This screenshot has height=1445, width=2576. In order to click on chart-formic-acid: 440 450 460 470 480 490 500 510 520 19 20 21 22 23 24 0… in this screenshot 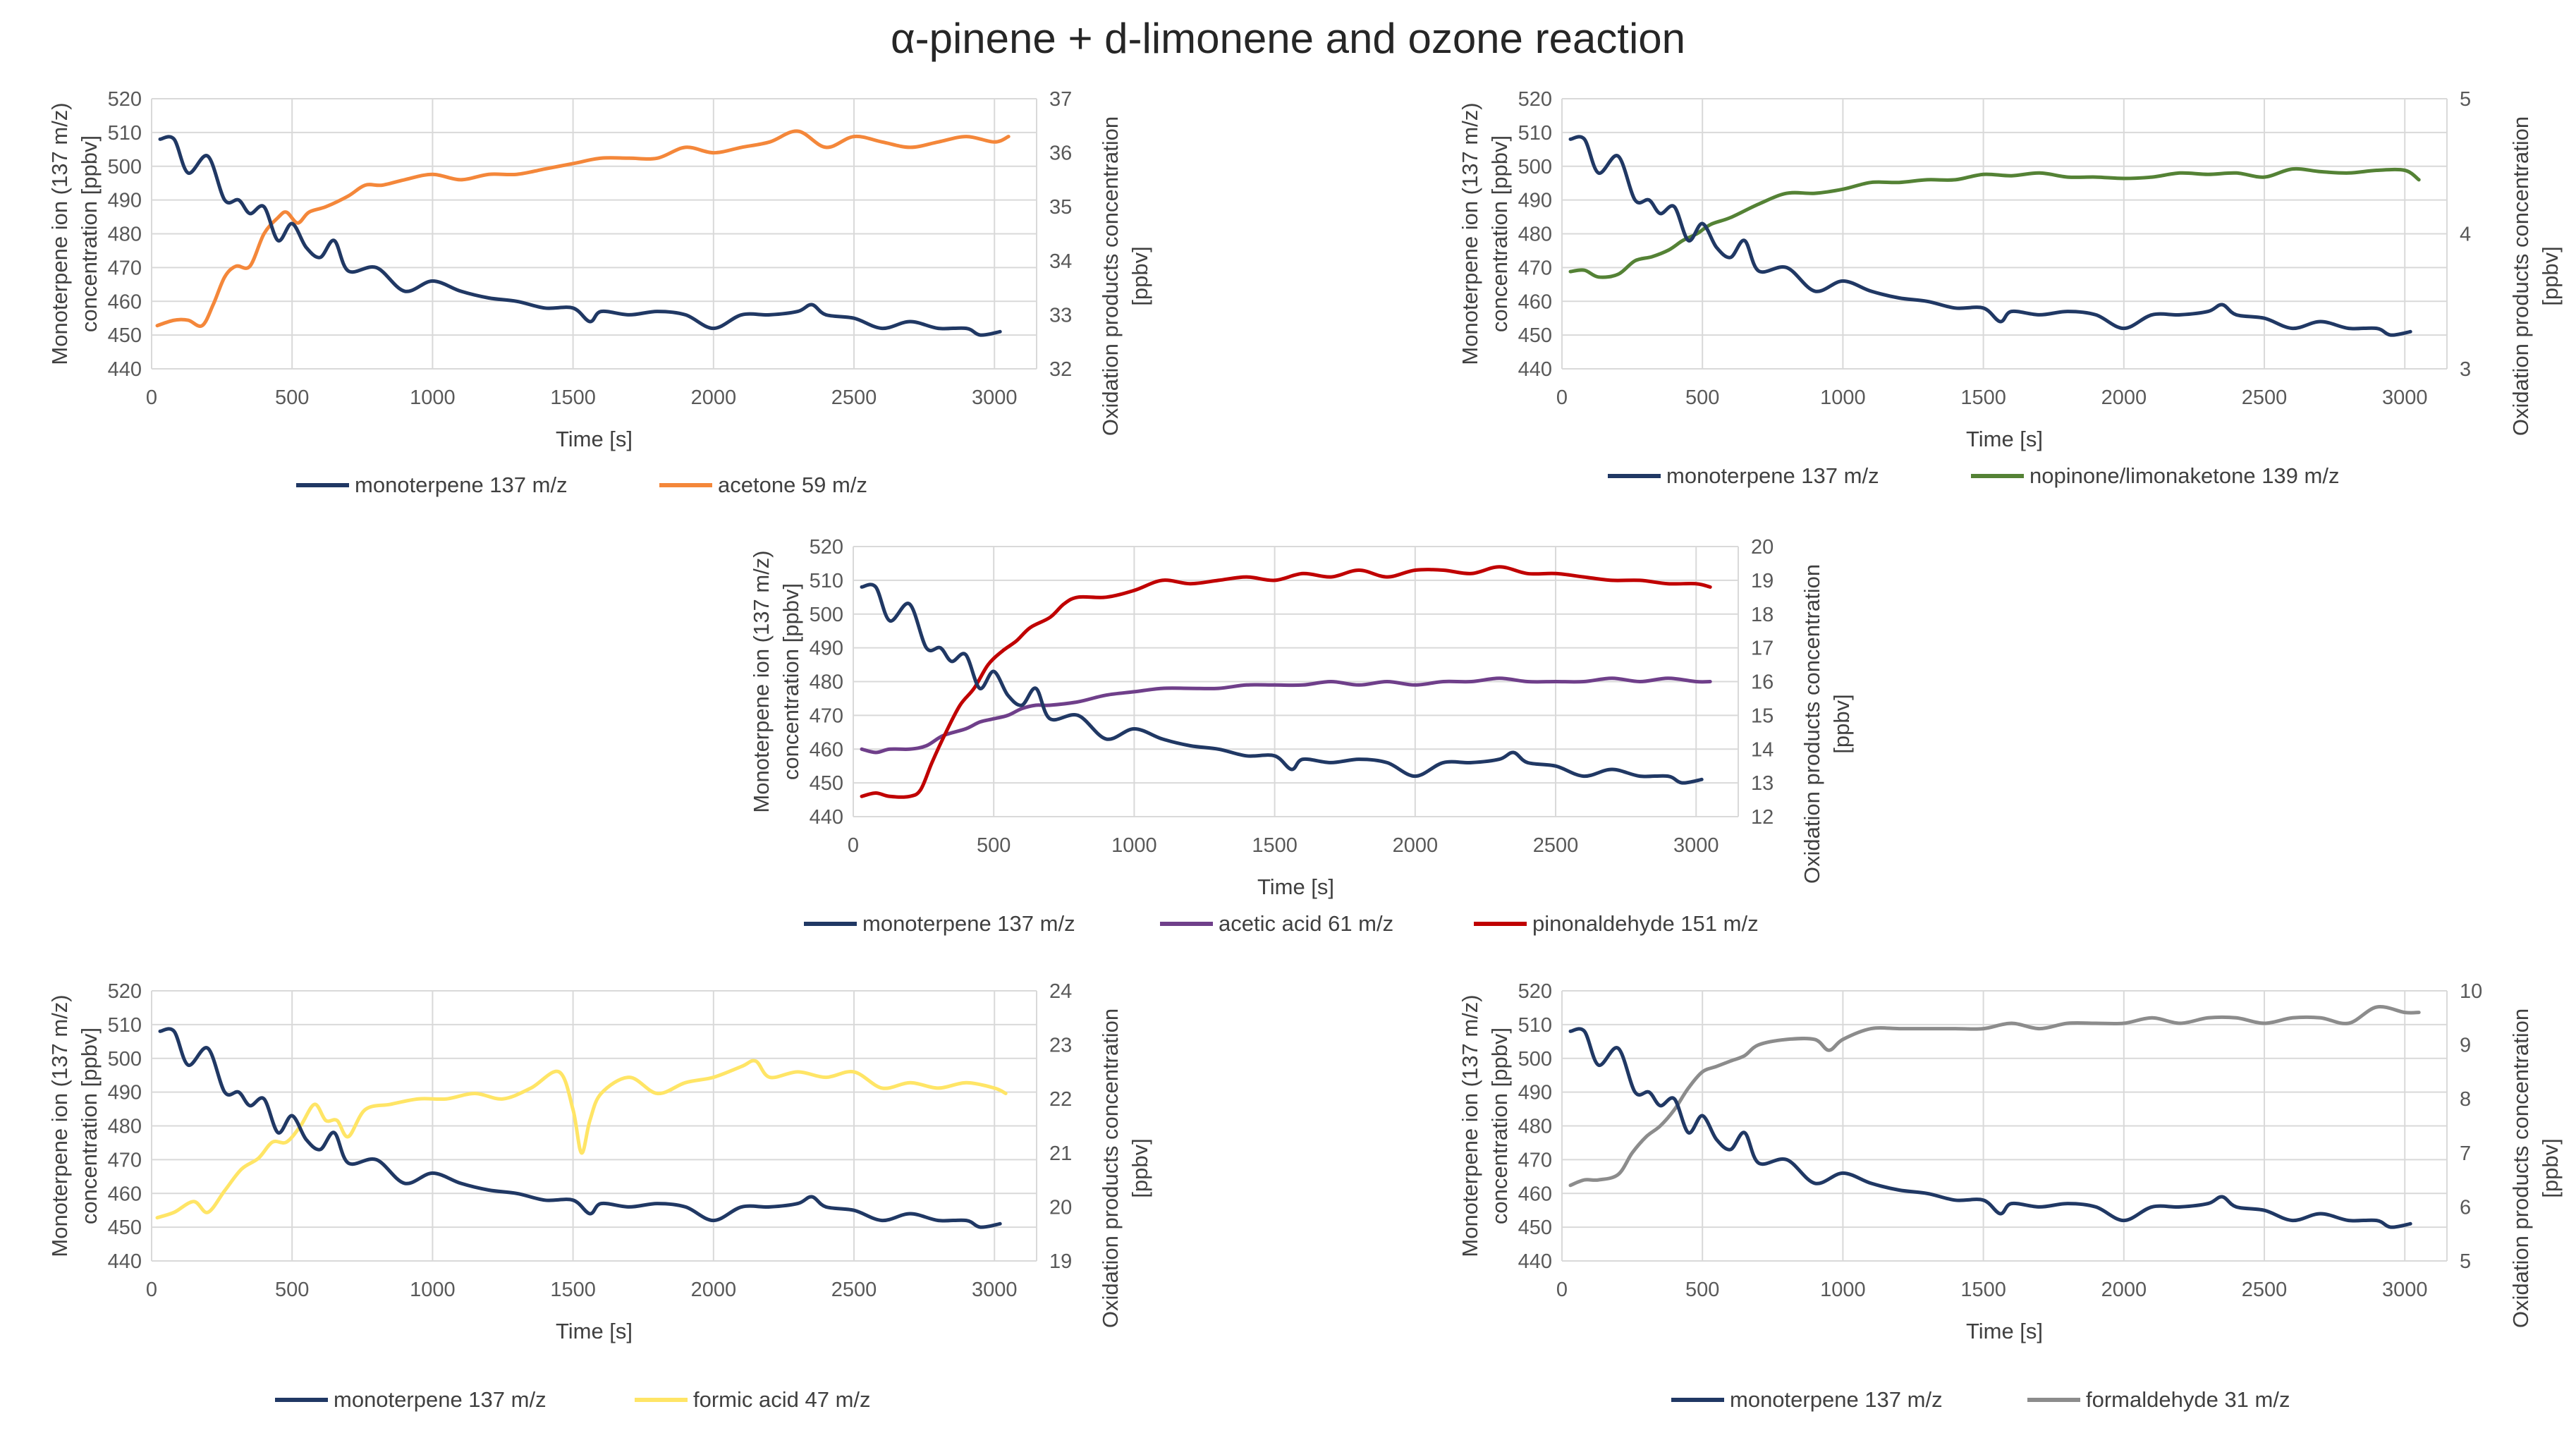, I will do `click(600, 1195)`.